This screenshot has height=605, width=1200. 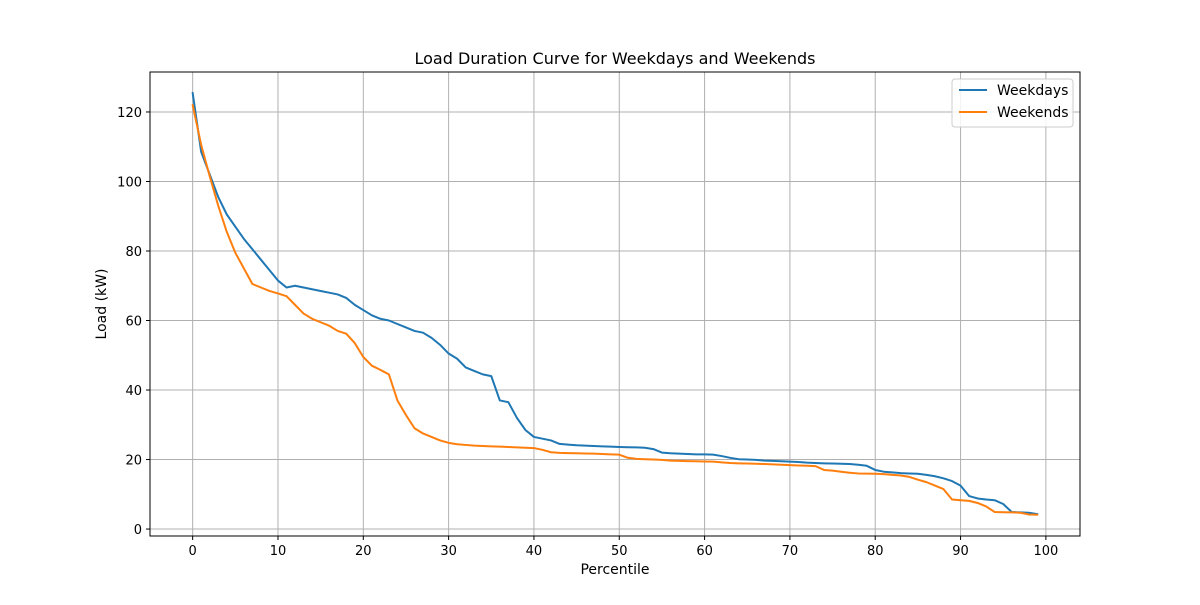 I want to click on legend: Weekdays Weekends, so click(x=1012, y=103).